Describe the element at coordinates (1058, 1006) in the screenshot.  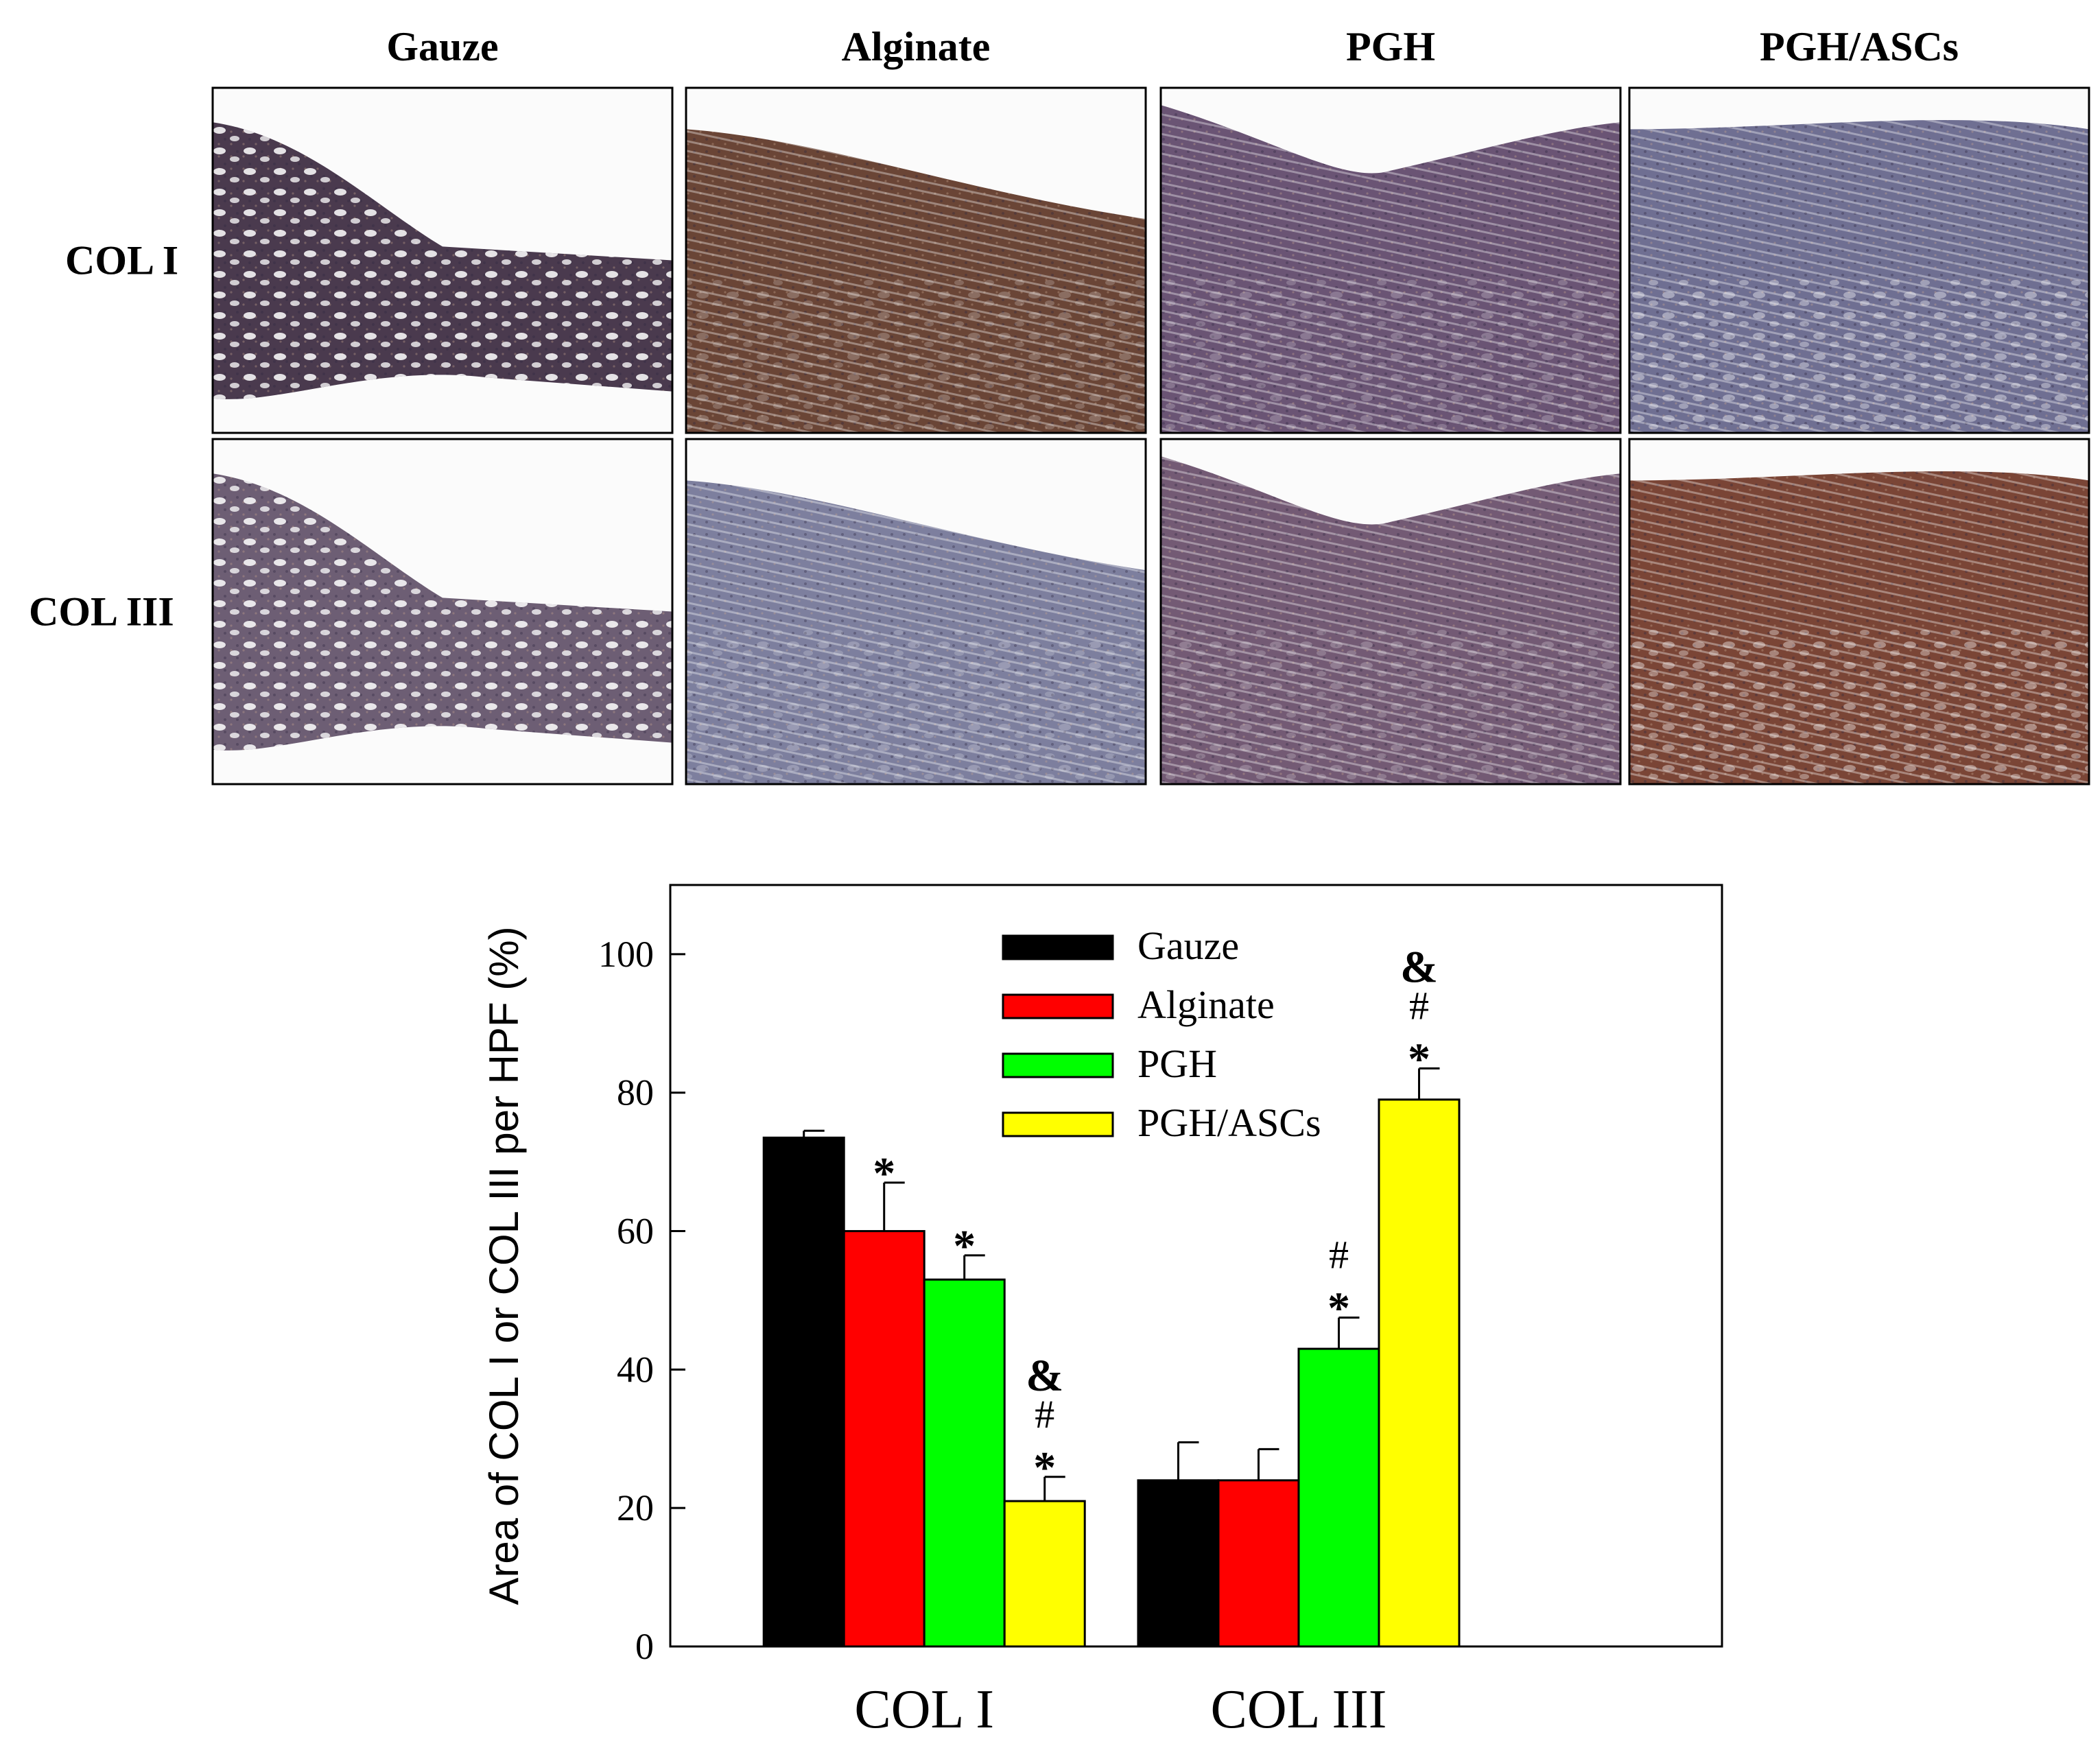
I see `legend-swatch-alginate` at that location.